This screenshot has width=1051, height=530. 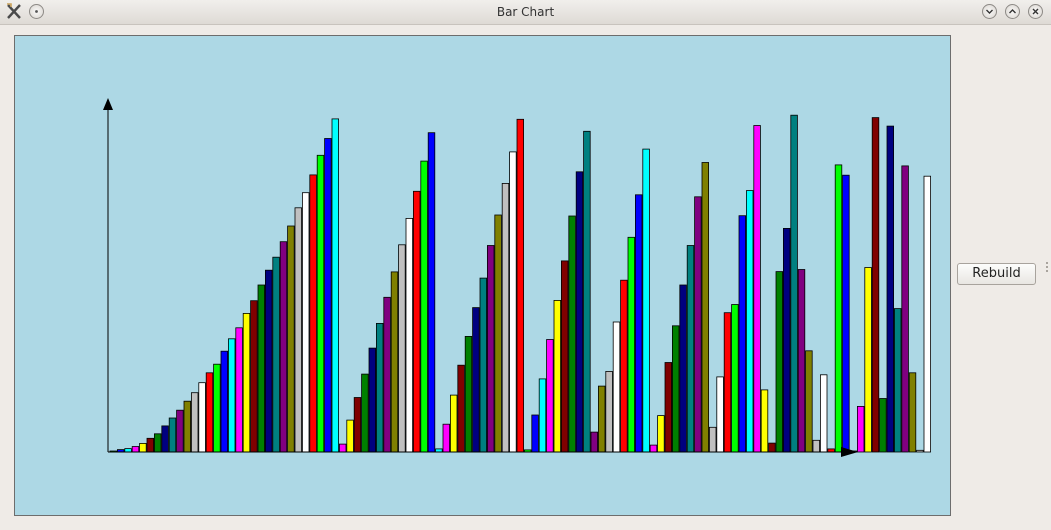 I want to click on x-axis-arrow-icon, so click(x=849, y=452).